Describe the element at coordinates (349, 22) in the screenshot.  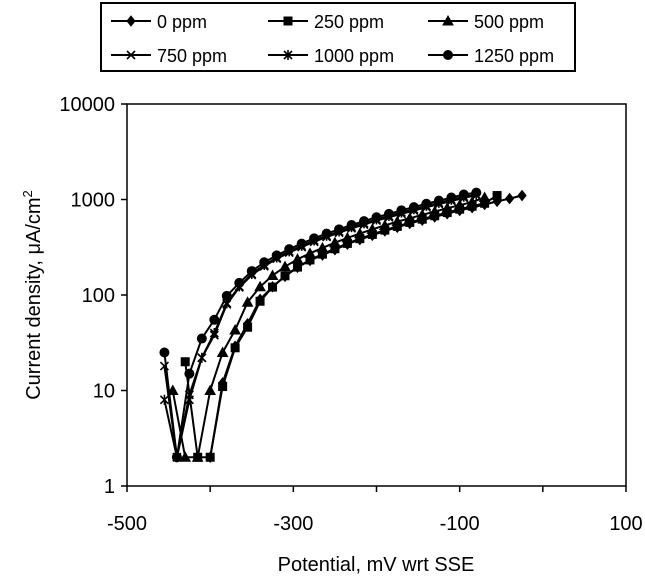
I see `legend-label: 250 ppm` at that location.